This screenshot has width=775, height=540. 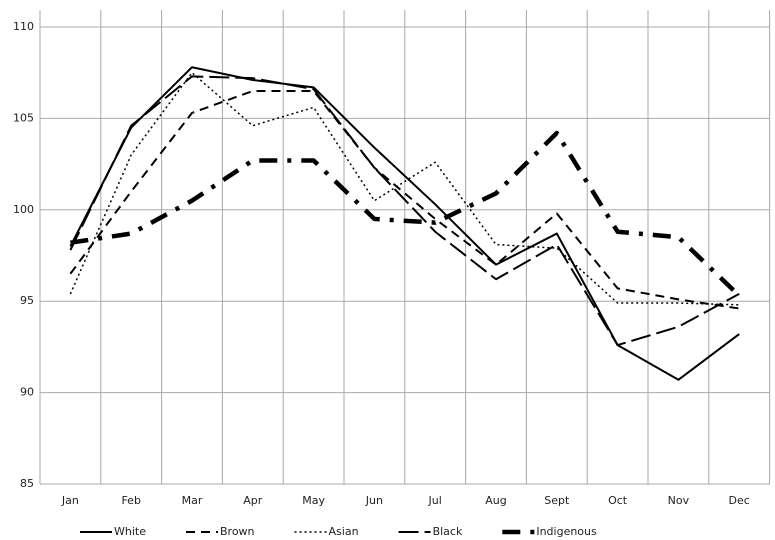 What do you see at coordinates (739, 500) in the screenshot?
I see `x-tick-label: Dec` at bounding box center [739, 500].